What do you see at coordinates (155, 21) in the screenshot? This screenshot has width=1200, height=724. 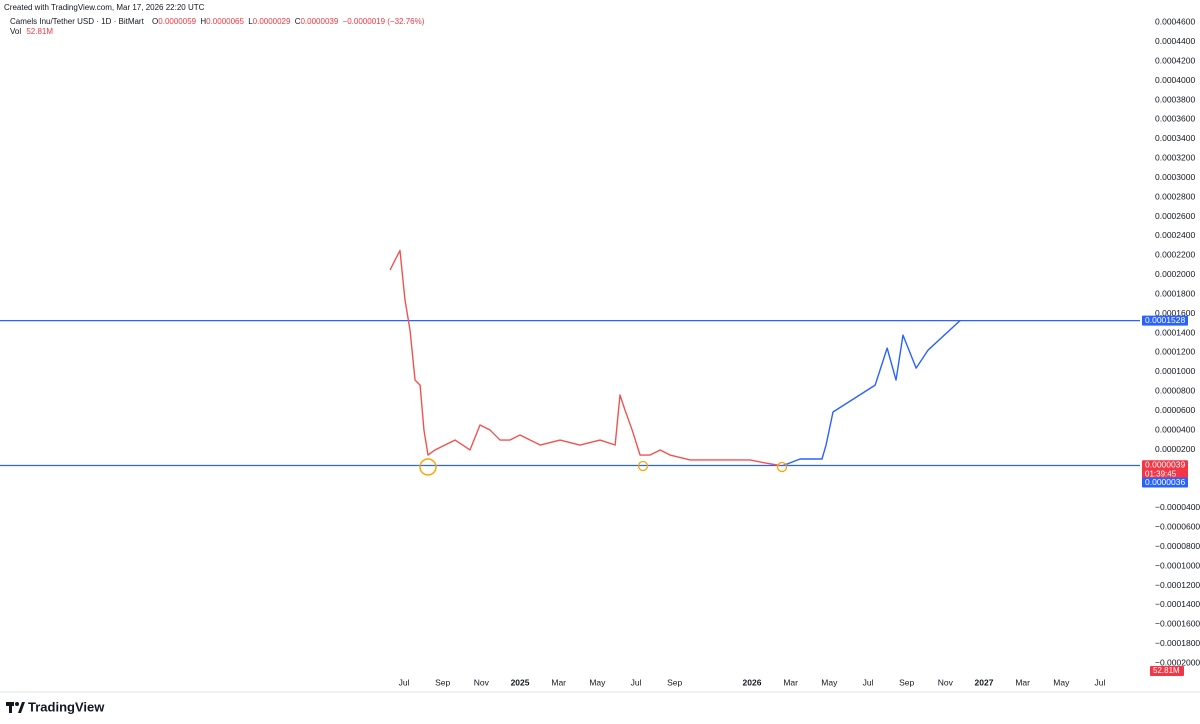 I see `ohlc-label: O` at bounding box center [155, 21].